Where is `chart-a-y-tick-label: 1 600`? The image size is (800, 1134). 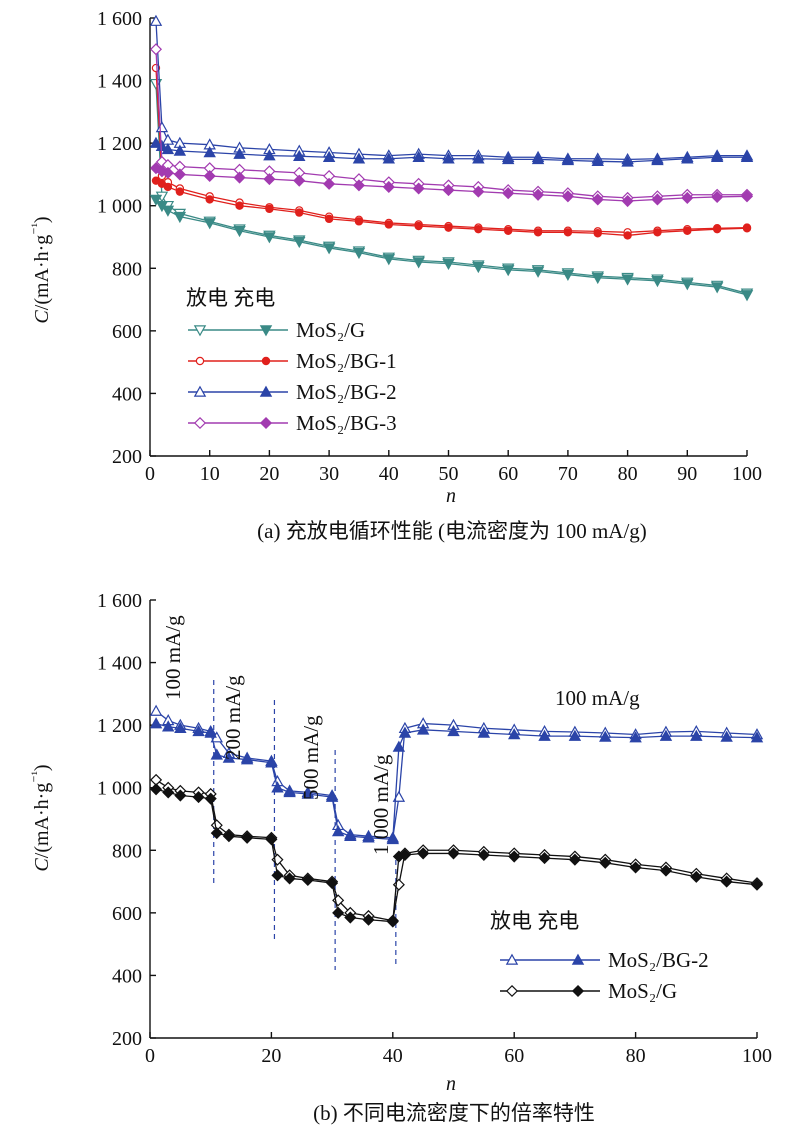 chart-a-y-tick-label: 1 600 is located at coordinates (119, 19).